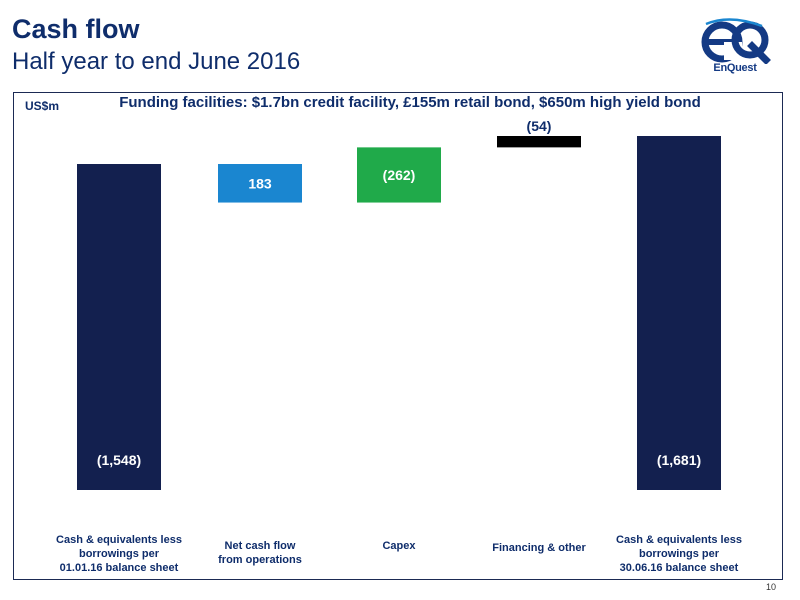 The height and width of the screenshot is (600, 800). I want to click on page-title: Cash flow, so click(76, 29).